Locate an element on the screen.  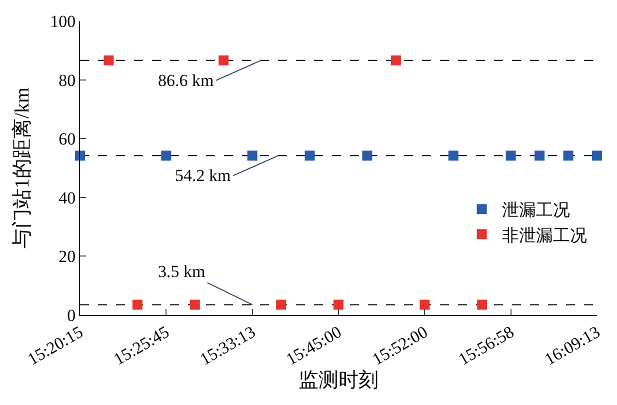
legend-label: 非泄漏工况 is located at coordinates (544, 235).